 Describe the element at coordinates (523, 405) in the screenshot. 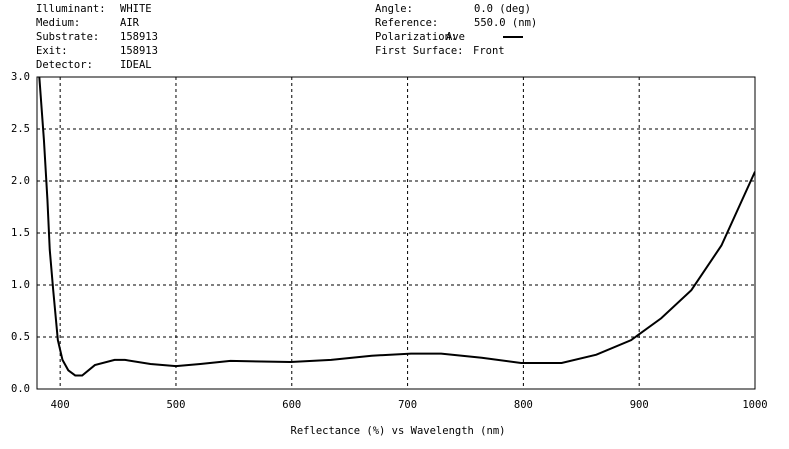

I see `x-tick-label: 800` at that location.